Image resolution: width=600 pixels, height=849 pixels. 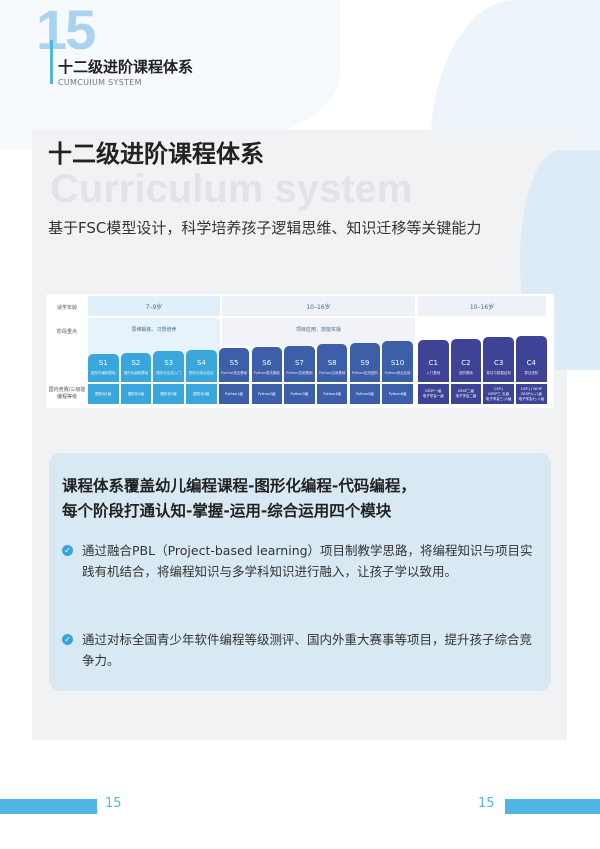 I want to click on course-card-s2: S2 图形化编程基础, so click(x=136, y=367).